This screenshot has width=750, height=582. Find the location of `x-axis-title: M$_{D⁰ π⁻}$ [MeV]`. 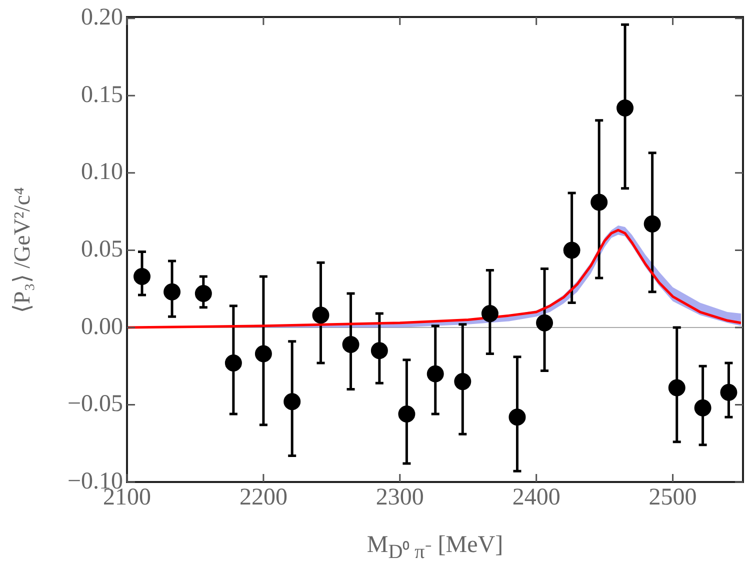

x-axis-title: M$_{D⁰ π⁻}$ [MeV] is located at coordinates (435, 548).